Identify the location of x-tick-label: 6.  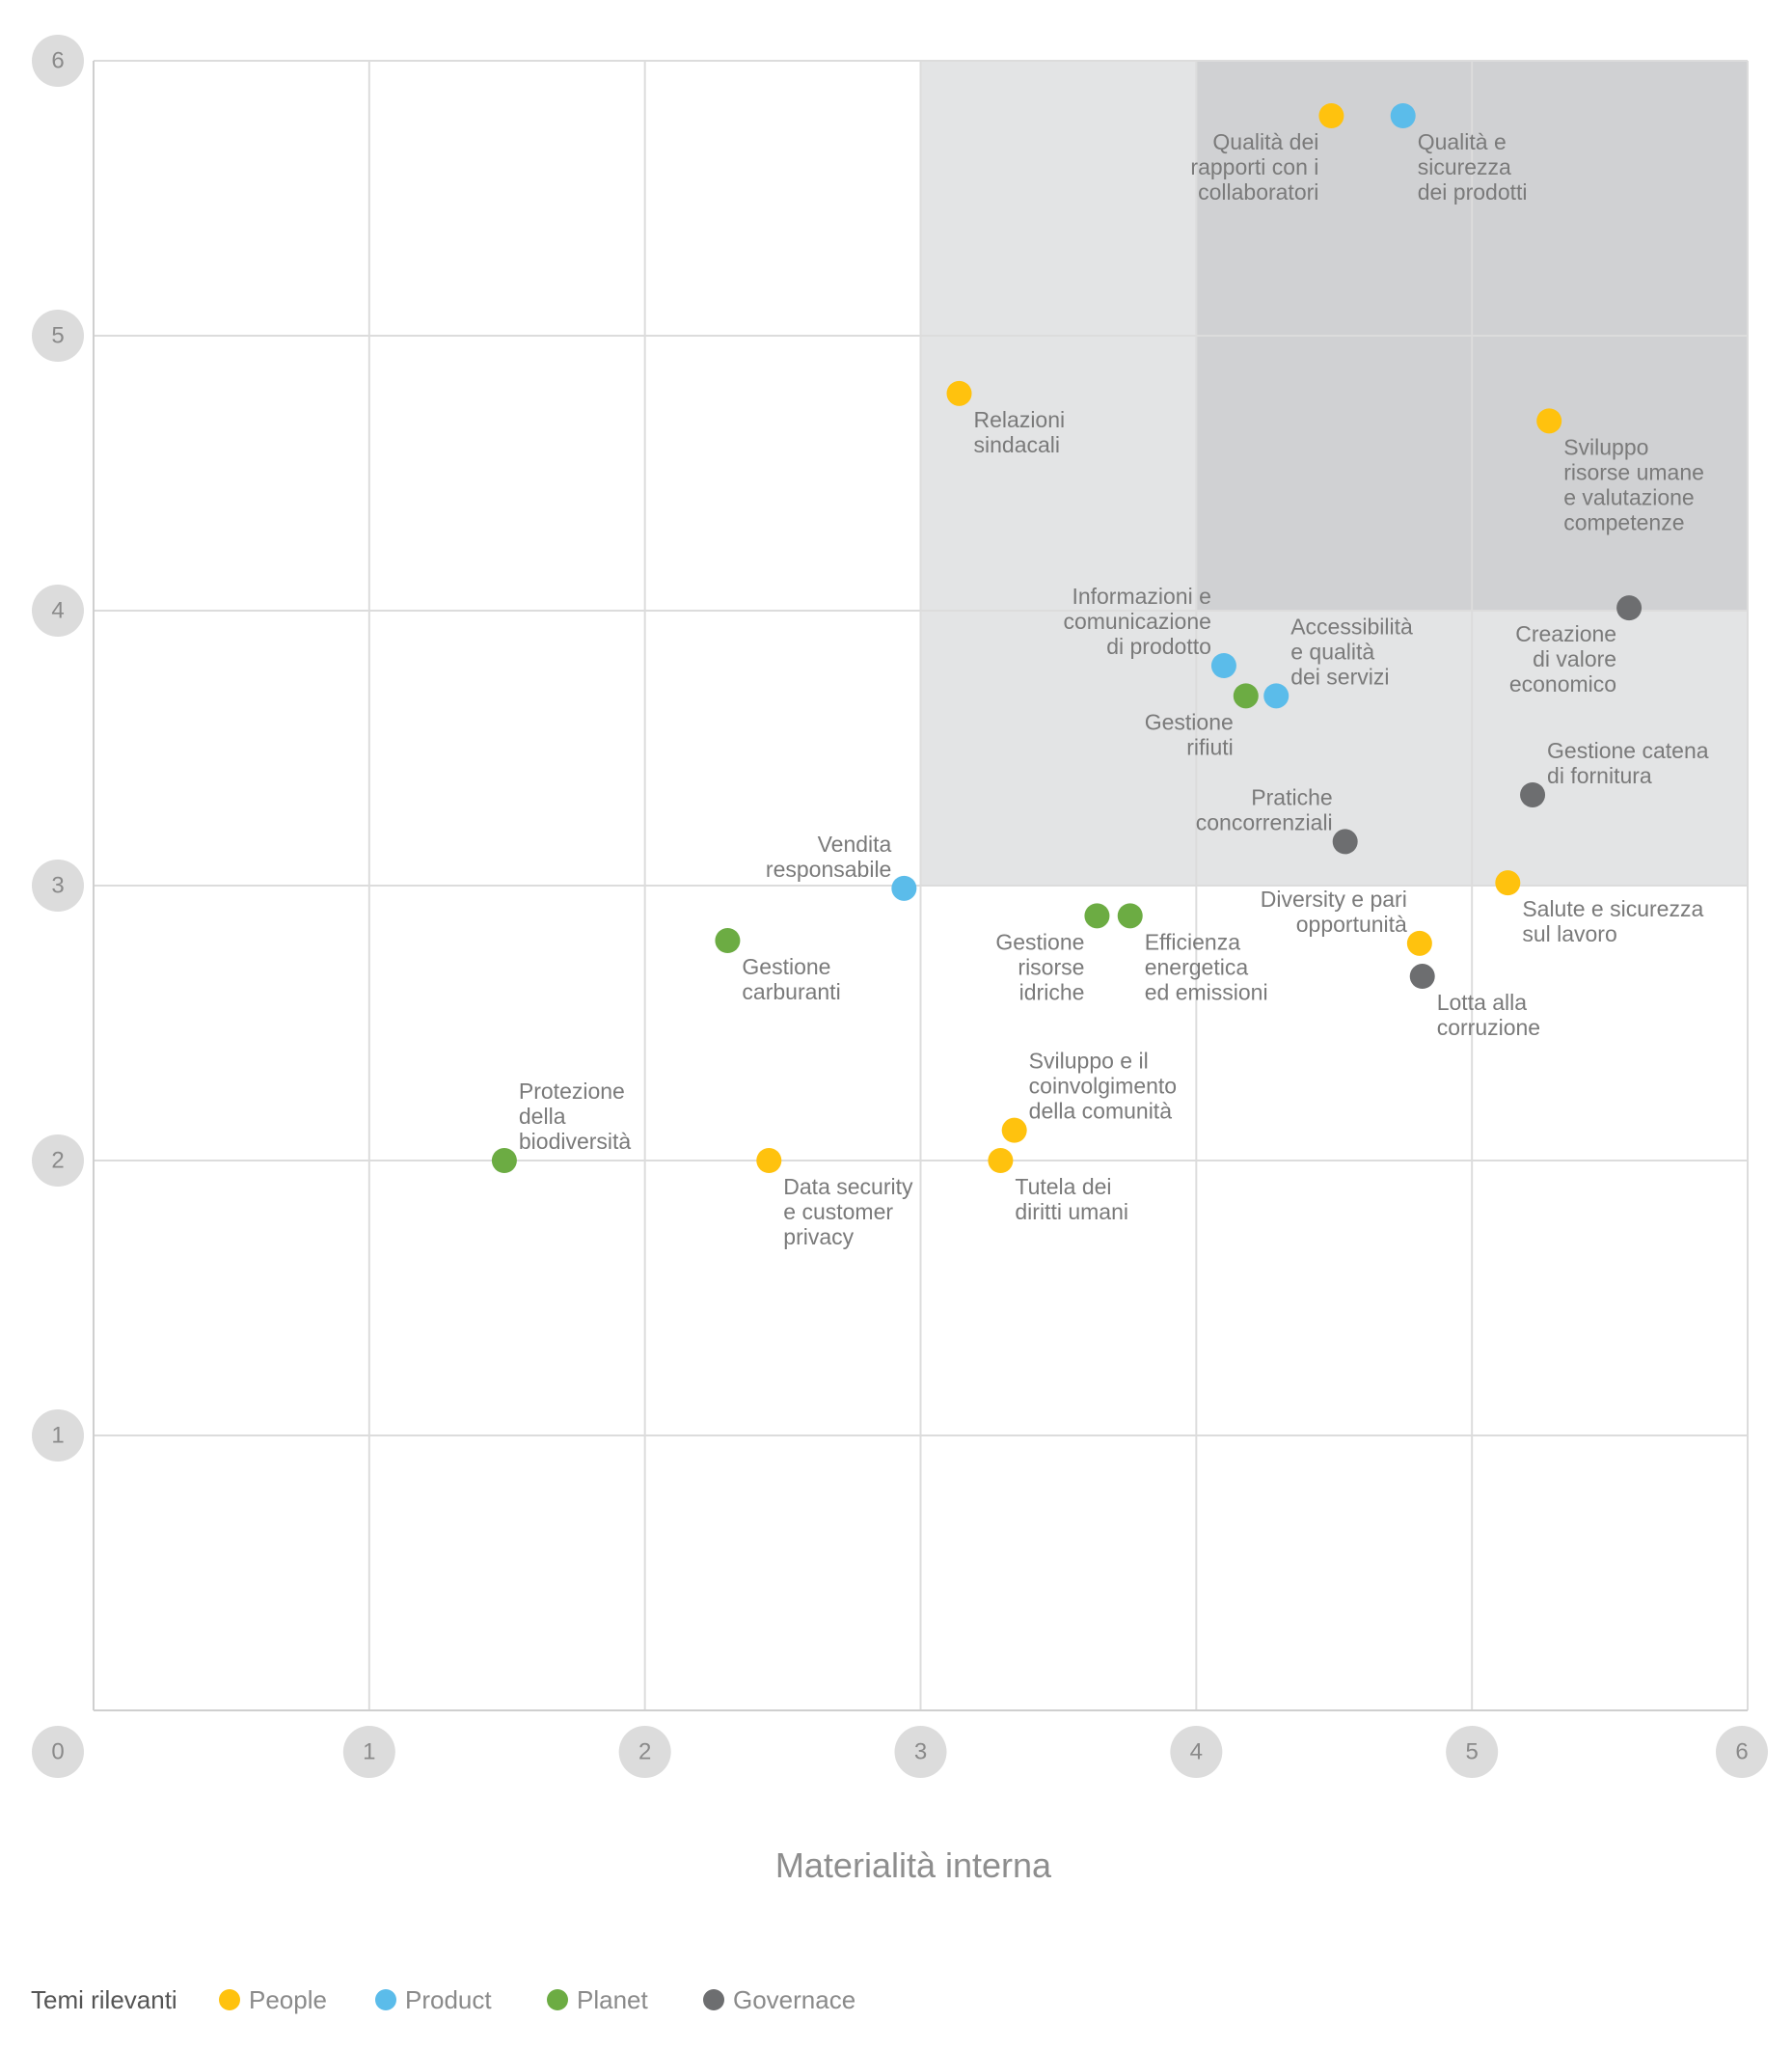
(1741, 1752).